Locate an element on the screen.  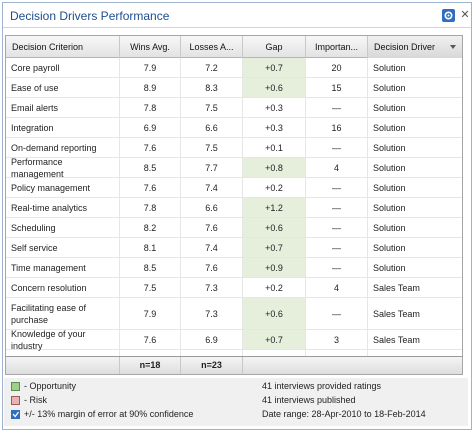
table-summary-row: n=18 n=23 is located at coordinates (234, 365).